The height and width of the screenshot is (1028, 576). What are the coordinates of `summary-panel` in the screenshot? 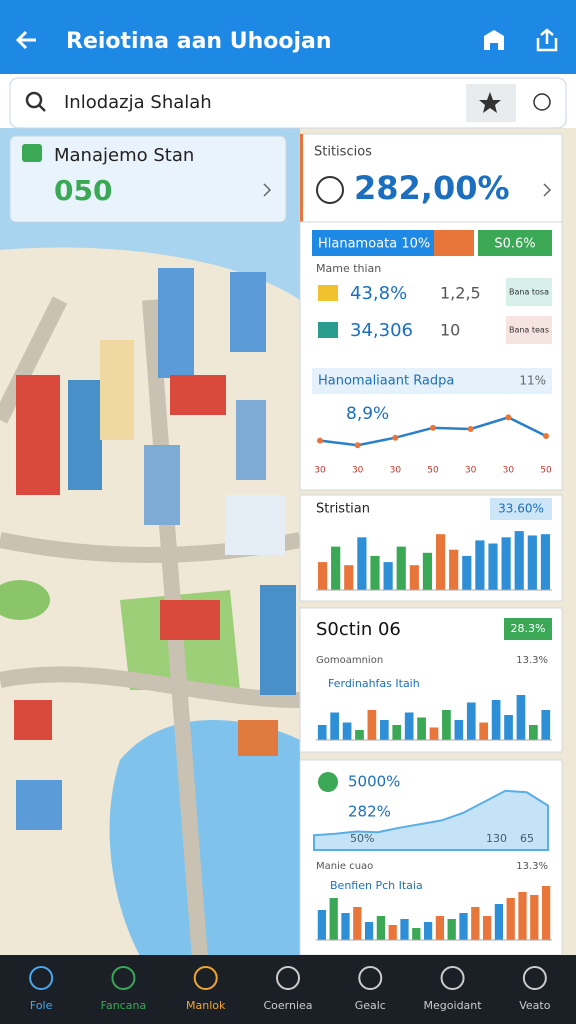 It's located at (431, 356).